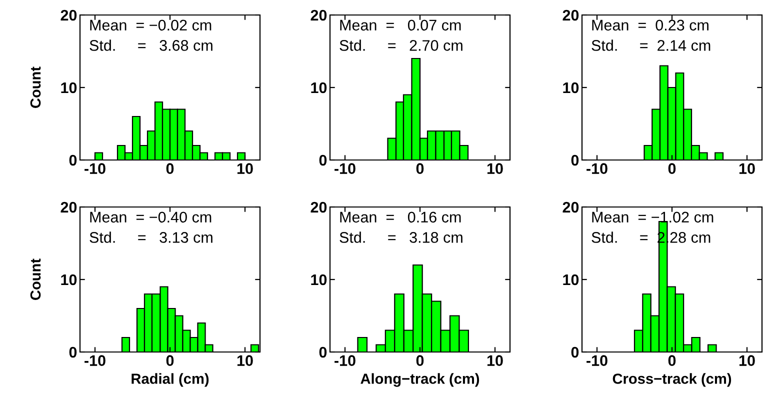  What do you see at coordinates (420, 380) in the screenshot?
I see `x-axis-title: Along−track (cm)` at bounding box center [420, 380].